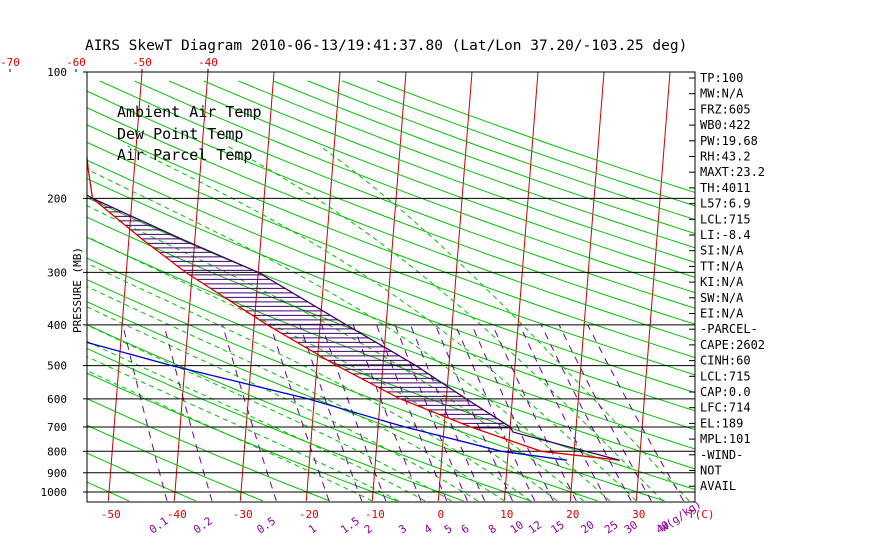 This screenshot has width=870, height=560. Describe the element at coordinates (180, 134) in the screenshot. I see `legend-item-dew-point-temp: Dew Point Temp` at that location.